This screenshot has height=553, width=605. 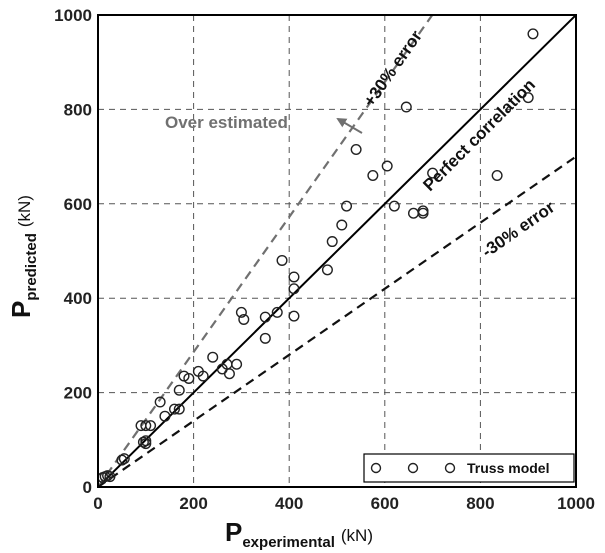 What do you see at coordinates (87, 487) in the screenshot?
I see `y-tick-label: 0` at bounding box center [87, 487].